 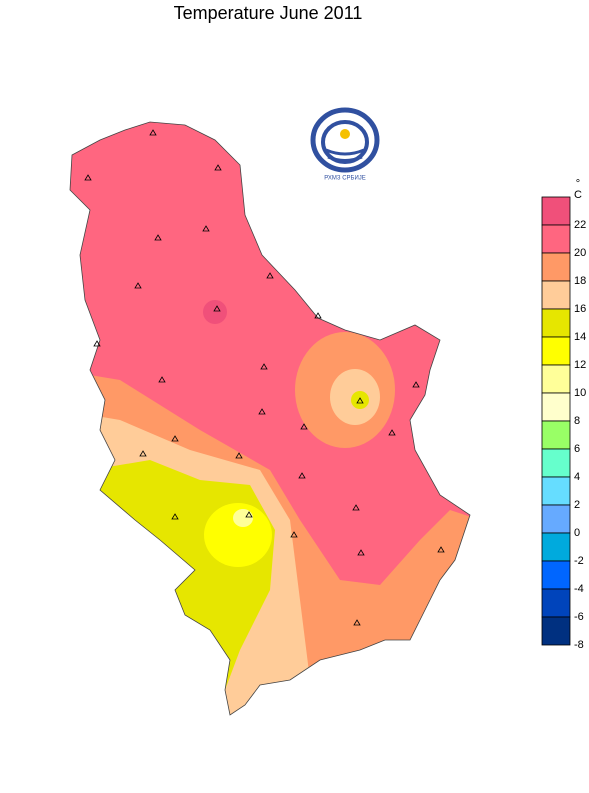 I want to click on legend-tick-label: -2, so click(x=579, y=561).